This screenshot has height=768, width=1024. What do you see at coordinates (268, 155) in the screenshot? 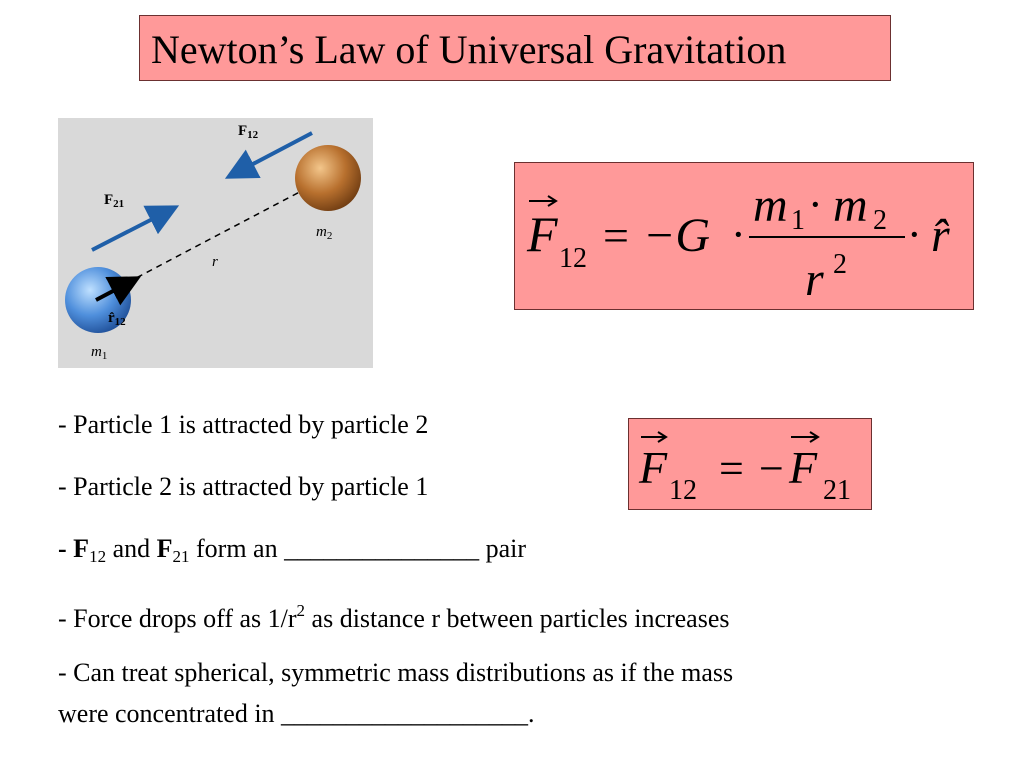
I see `f12-arrow` at bounding box center [268, 155].